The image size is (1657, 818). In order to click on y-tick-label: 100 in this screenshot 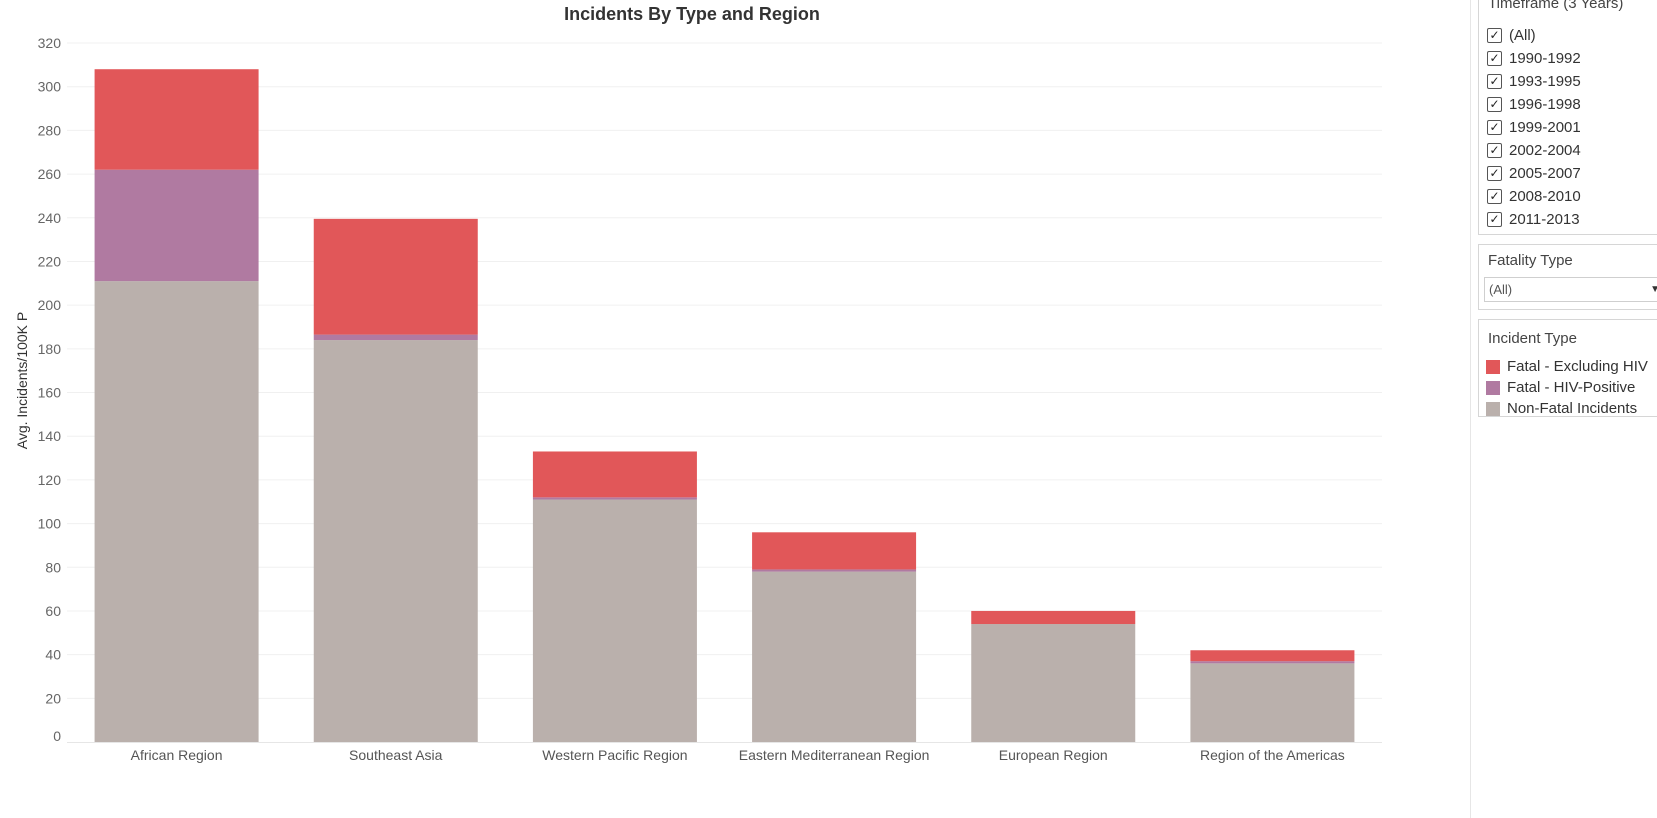, I will do `click(50, 524)`.